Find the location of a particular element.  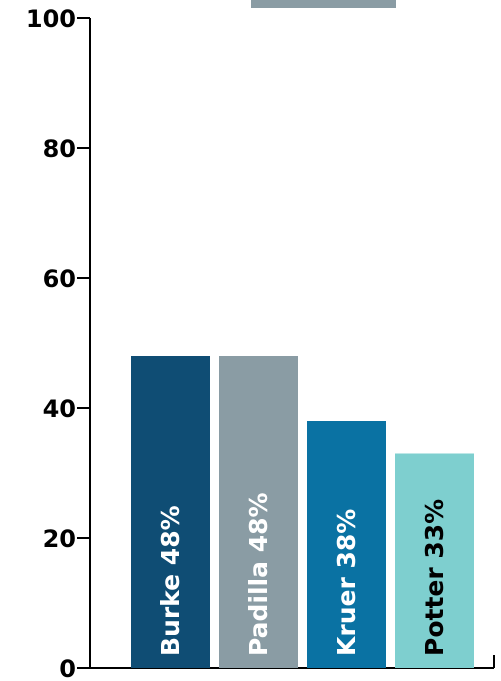

y-axis-ticks: 0 20 40 60 80 100 is located at coordinates (58, 343).